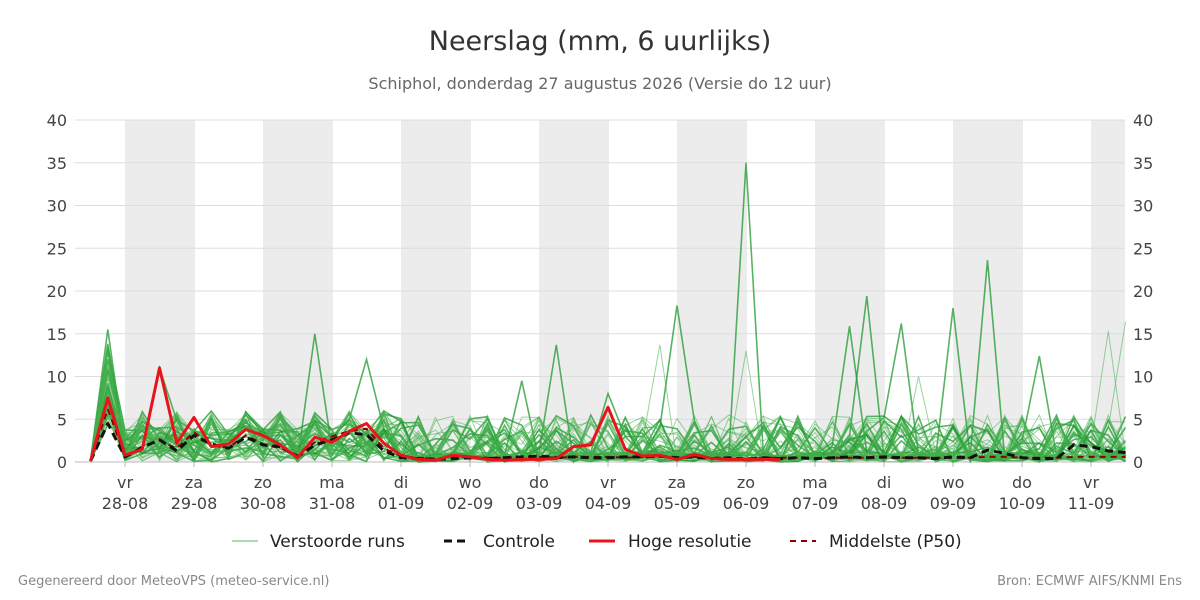 This screenshot has height=600, width=1200. What do you see at coordinates (607, 442) in the screenshot?
I see `series-line-controle` at bounding box center [607, 442].